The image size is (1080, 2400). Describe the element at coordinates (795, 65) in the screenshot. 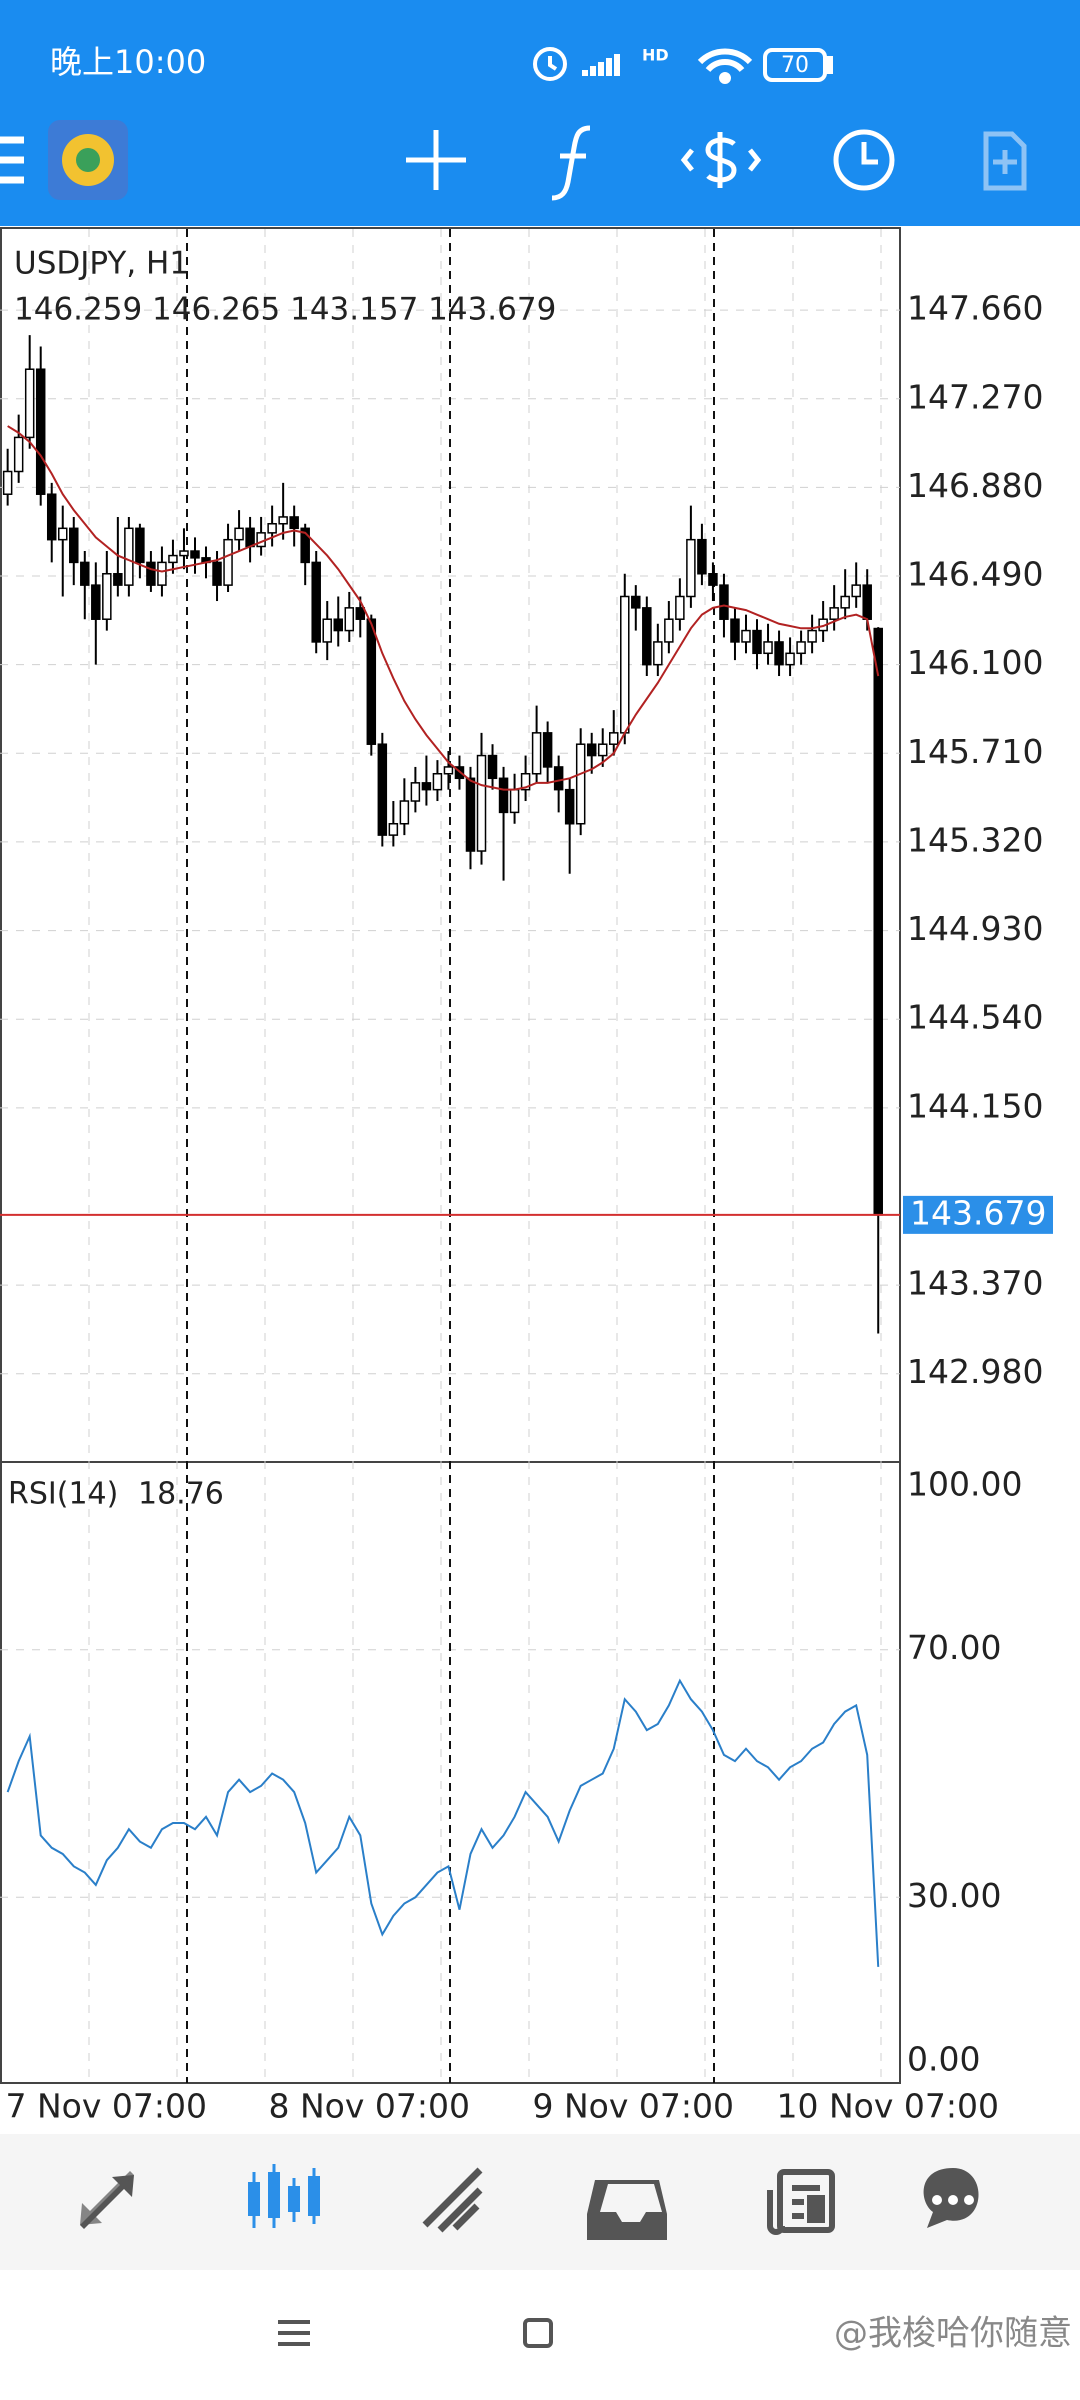

I see `battery-level: 70` at that location.